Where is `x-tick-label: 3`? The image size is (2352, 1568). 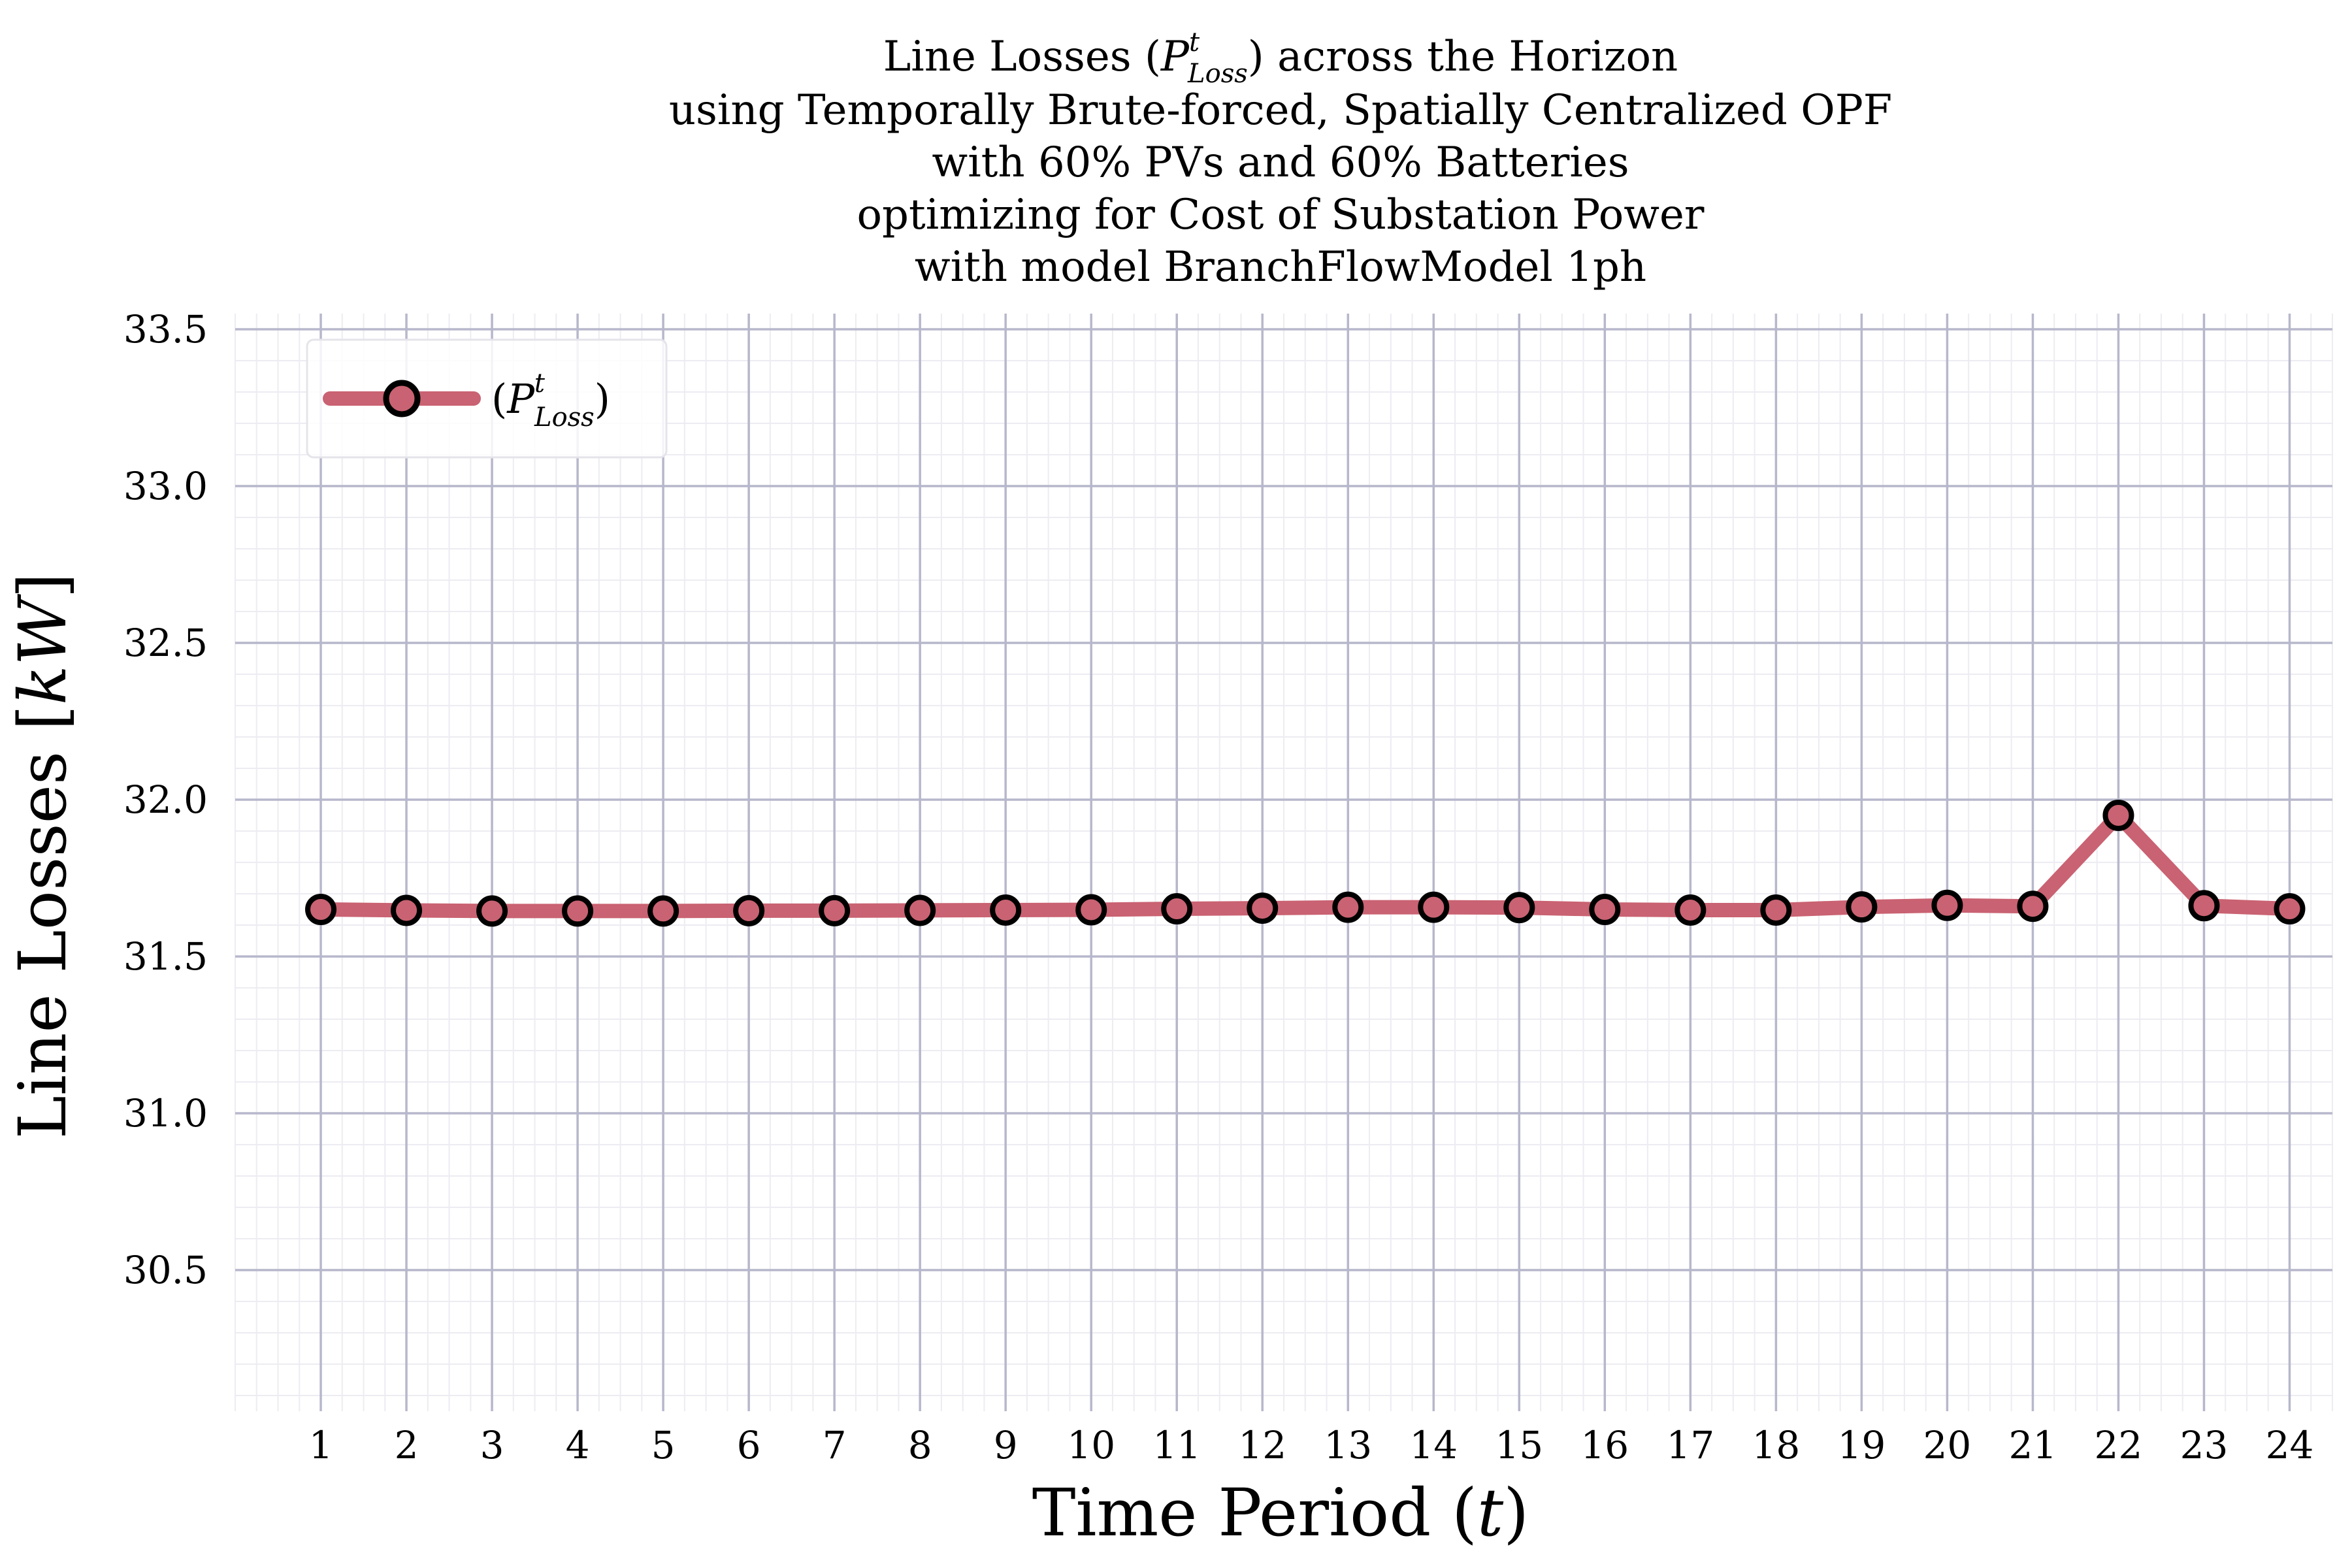
x-tick-label: 3 is located at coordinates (492, 1445).